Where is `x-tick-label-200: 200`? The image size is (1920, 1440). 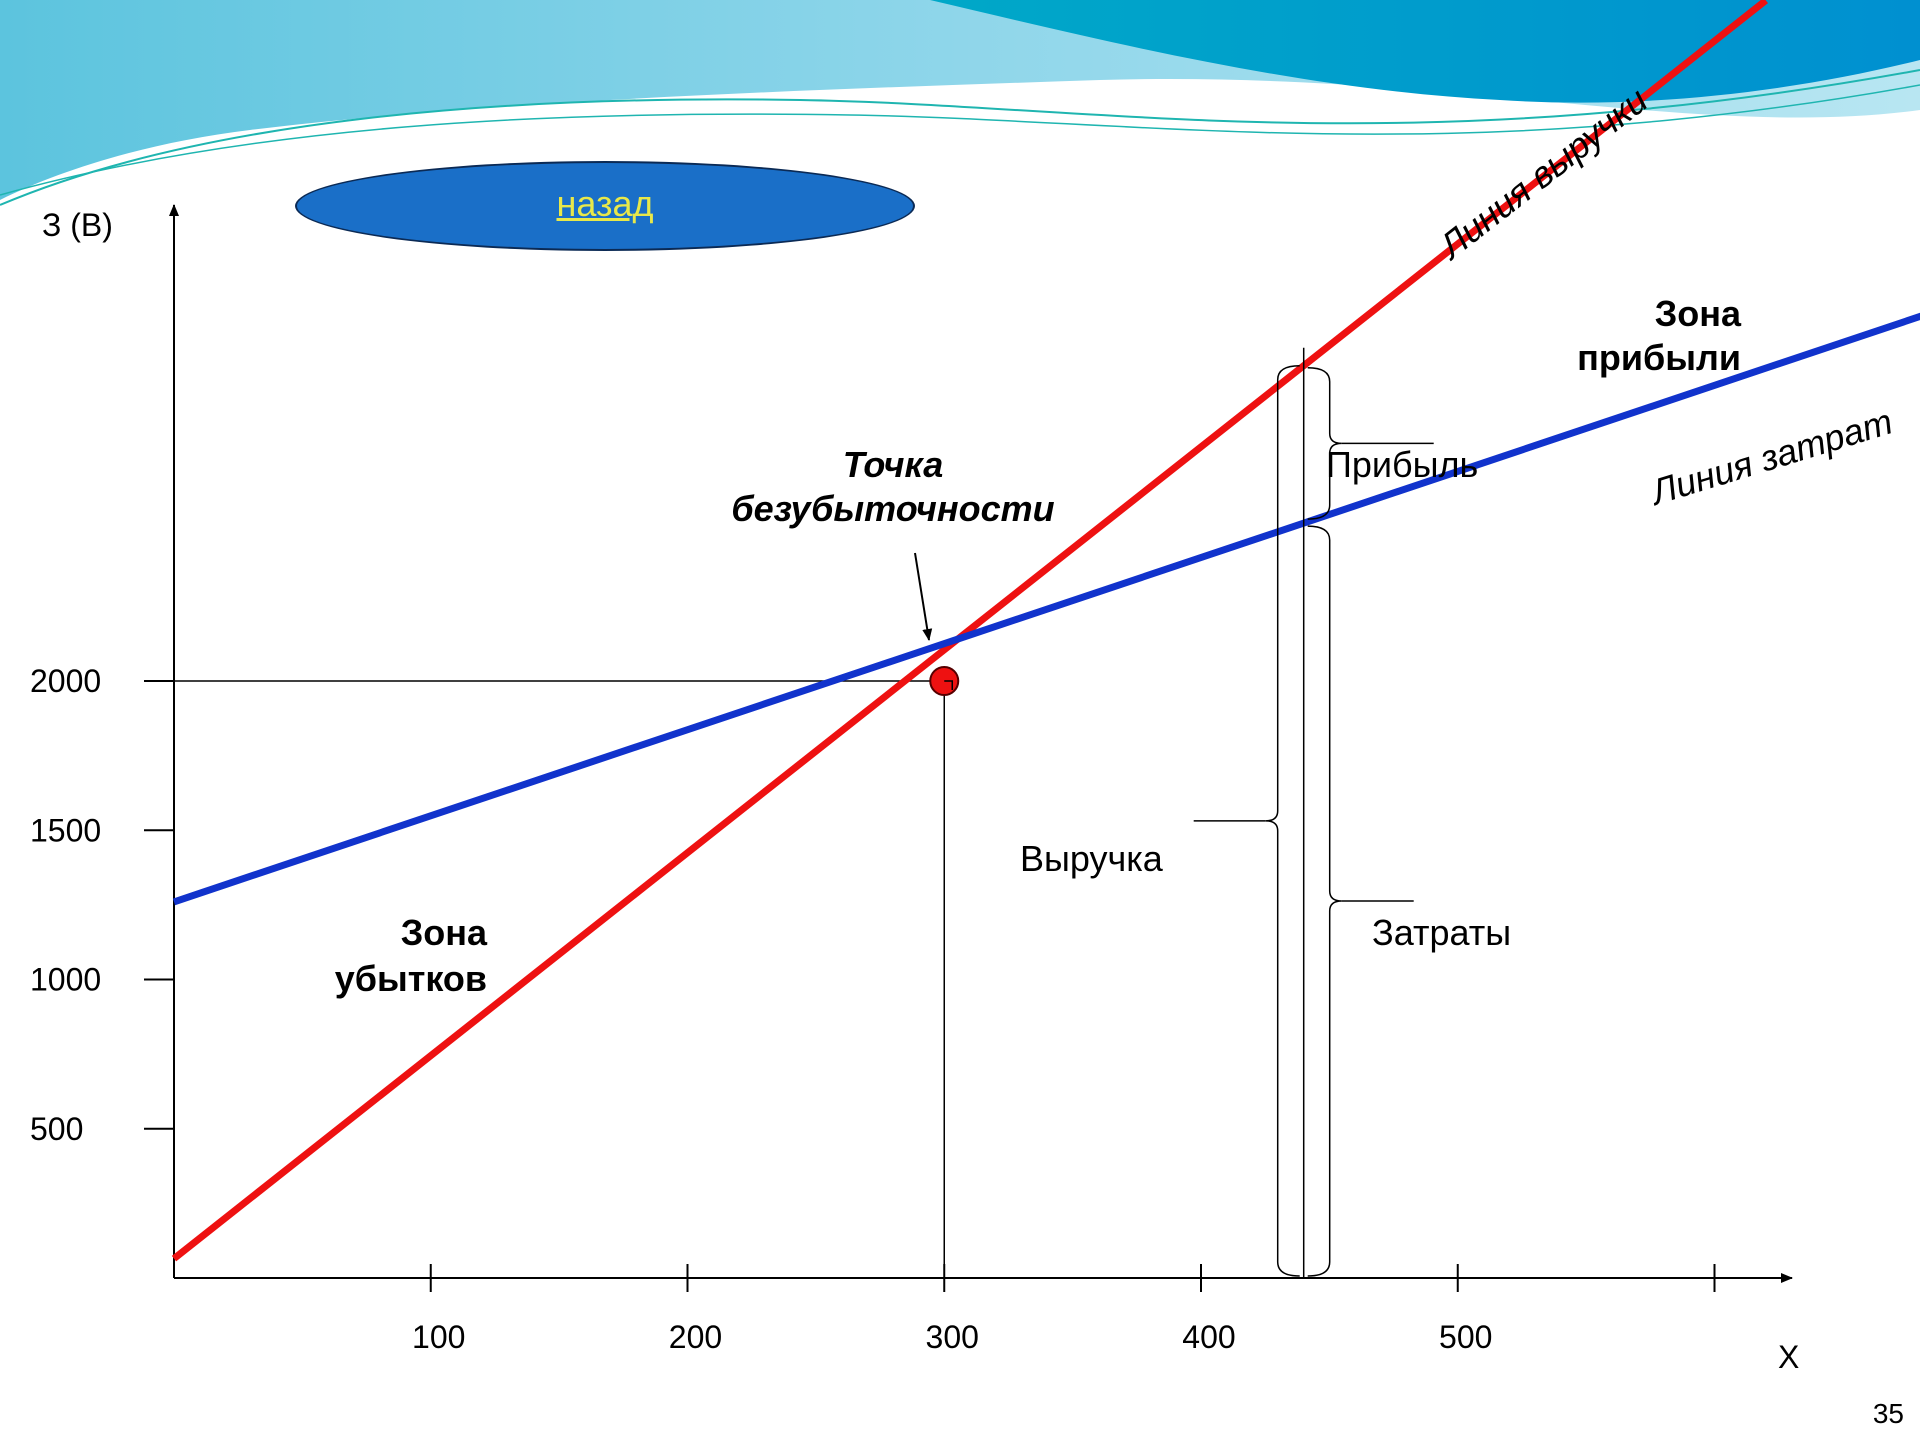
x-tick-label-200: 200 is located at coordinates (695, 1337).